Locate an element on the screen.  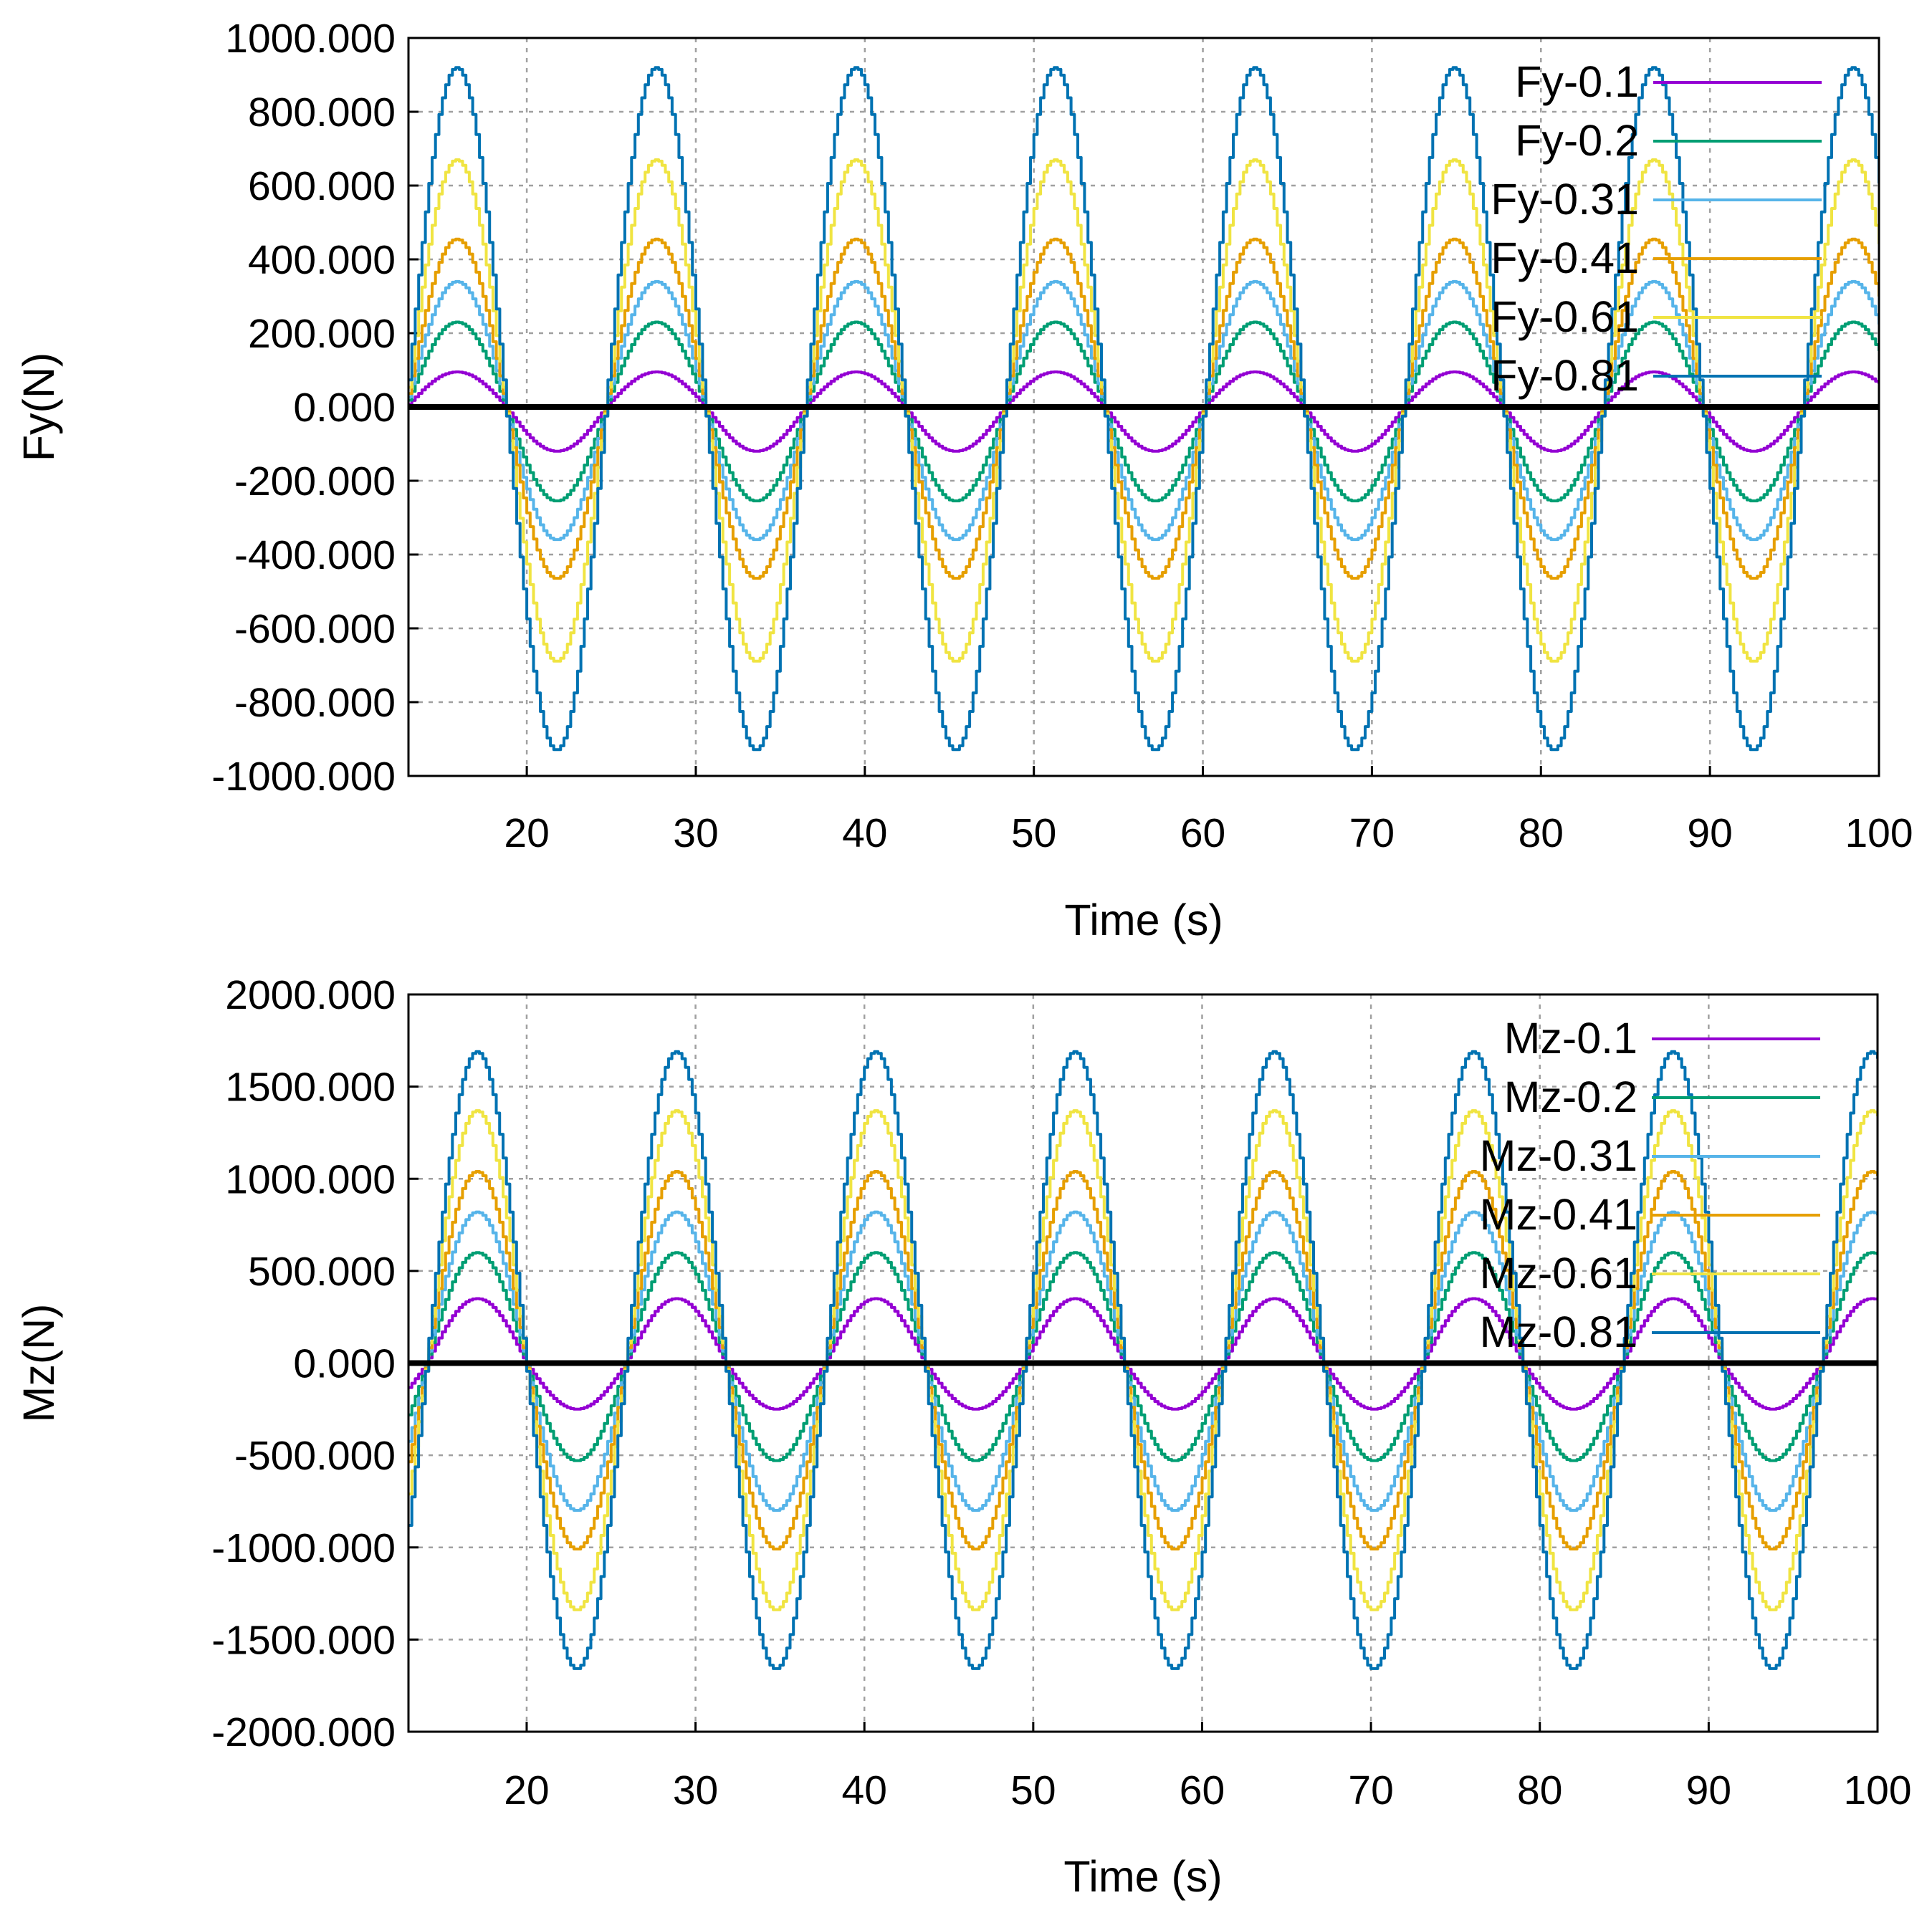
mz-legend-label: Mz-0.41 is located at coordinates (1558, 1214).